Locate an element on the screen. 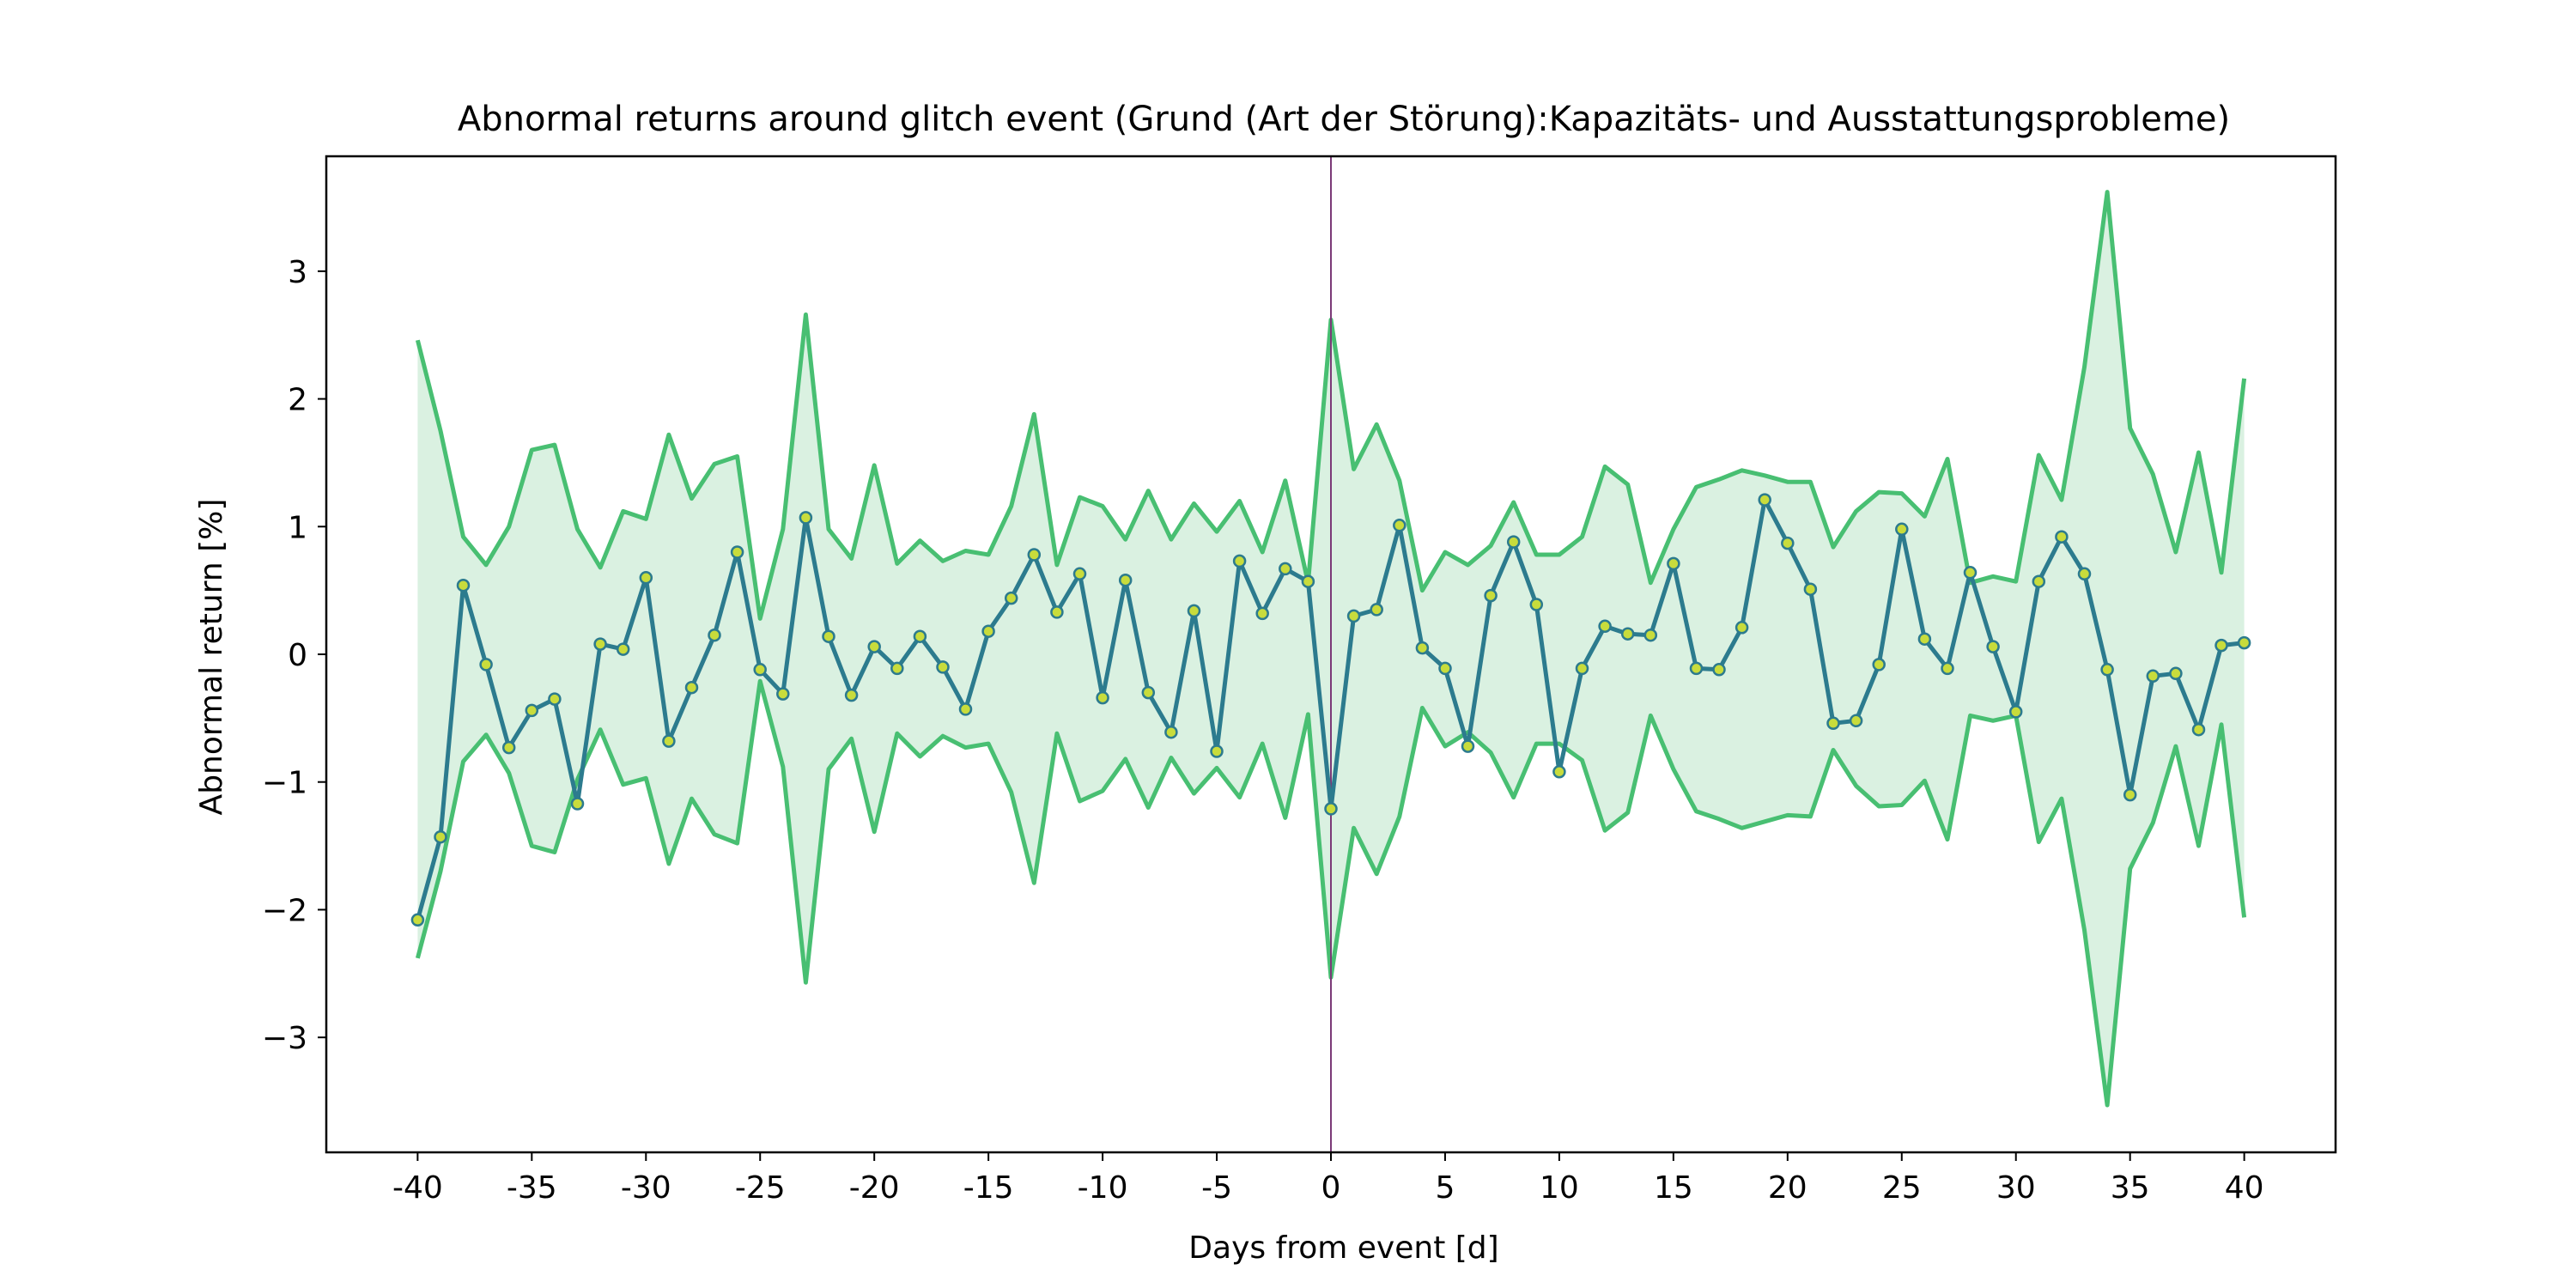 Image resolution: width=2576 pixels, height=1288 pixels. x-tick-label: -10 is located at coordinates (1103, 1188).